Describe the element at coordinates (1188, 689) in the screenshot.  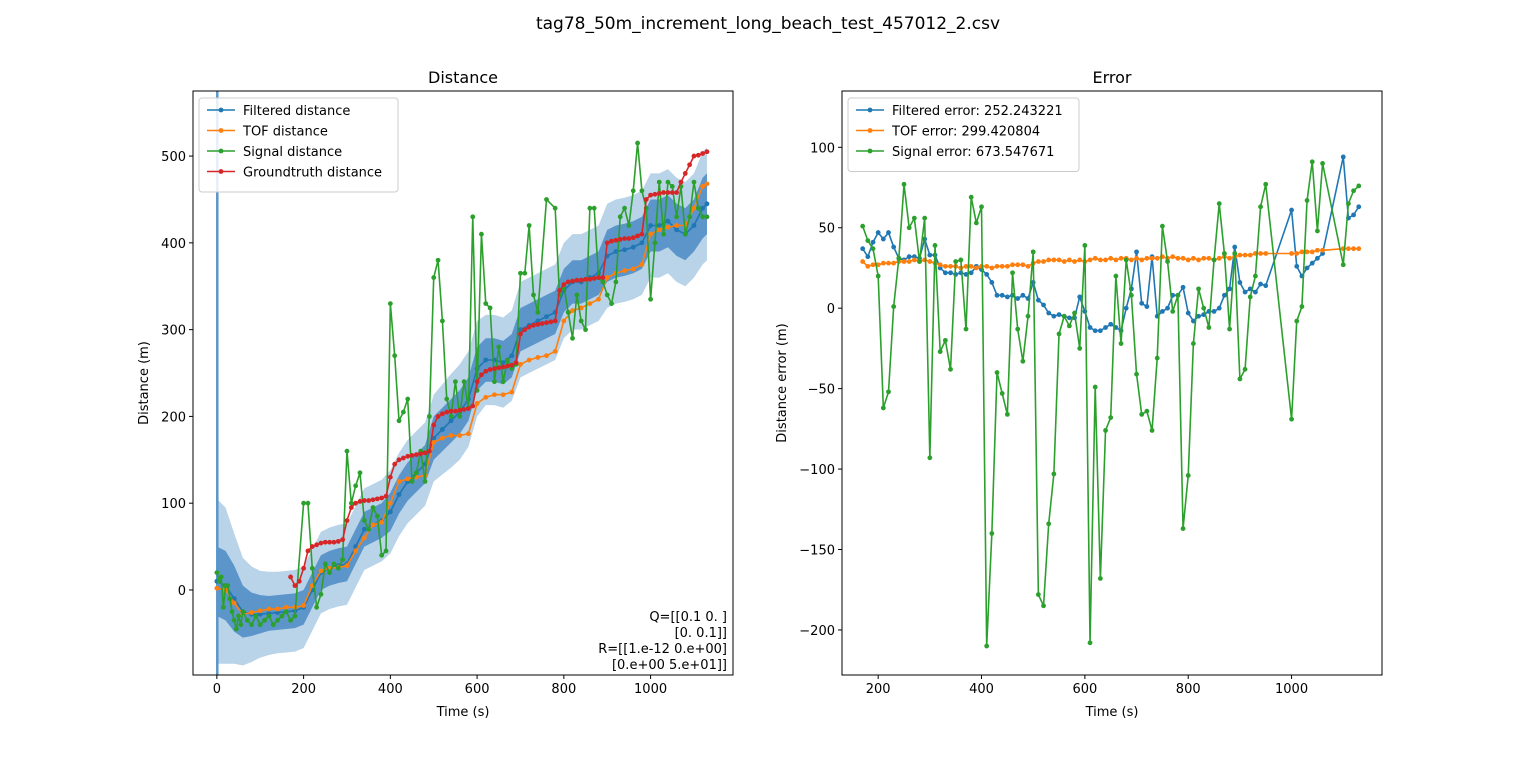
I see `x-tick-label: 800` at that location.